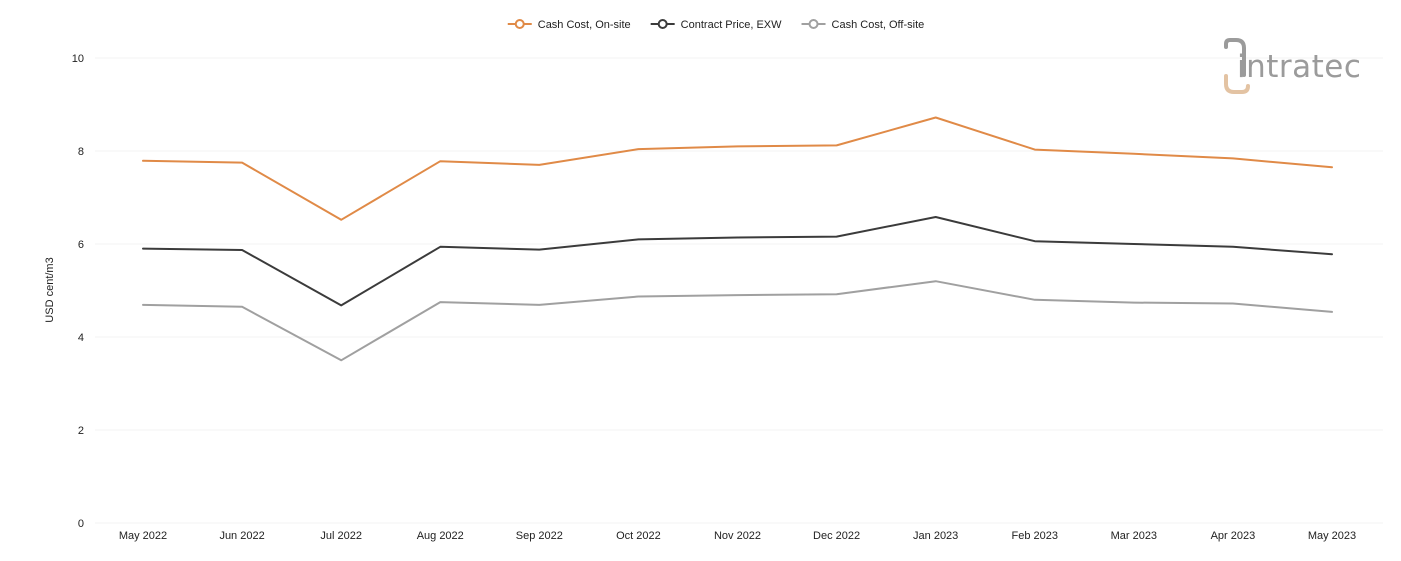 Image resolution: width=1401 pixels, height=561 pixels. What do you see at coordinates (836, 536) in the screenshot?
I see `x-tick-label: Dec 2022` at bounding box center [836, 536].